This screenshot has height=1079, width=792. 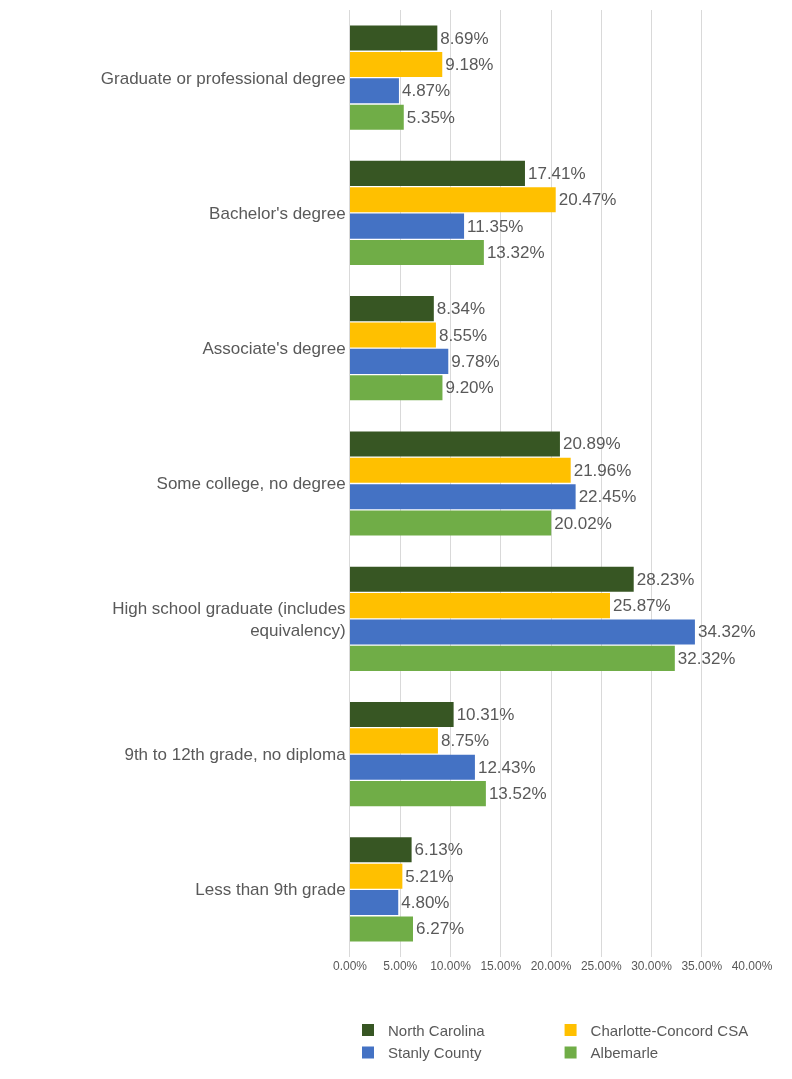 What do you see at coordinates (515, 252) in the screenshot?
I see `data-label: 13.32%` at bounding box center [515, 252].